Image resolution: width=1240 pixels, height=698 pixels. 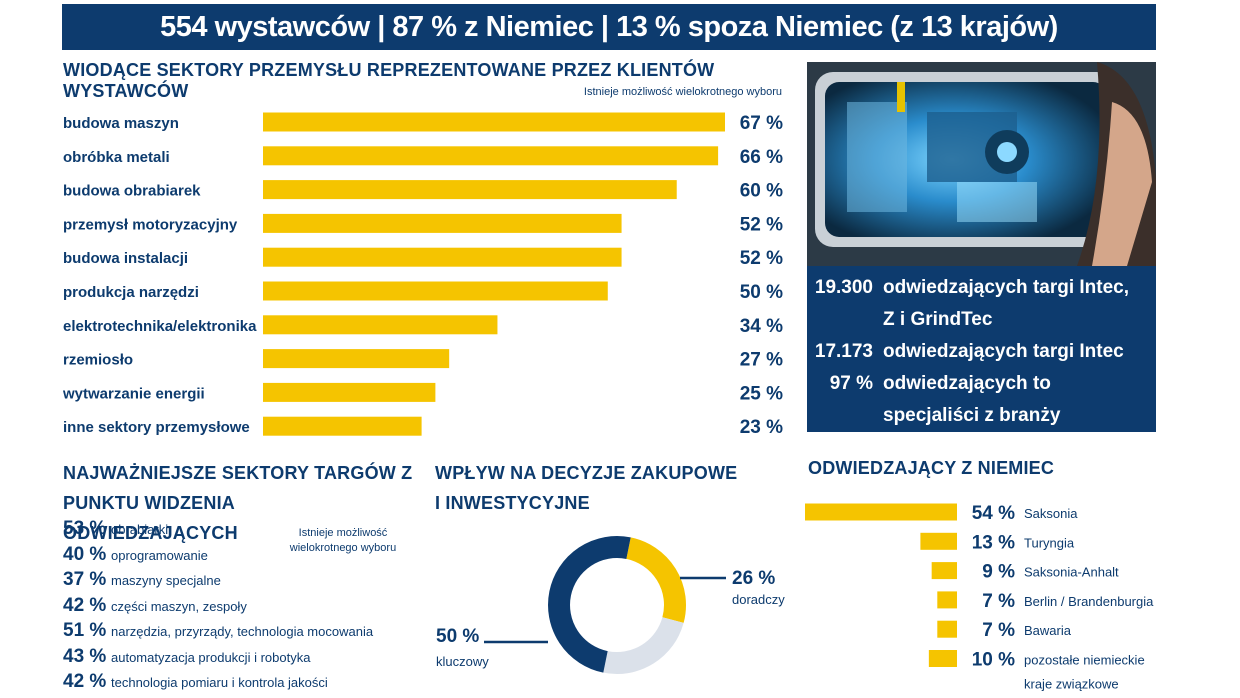 What do you see at coordinates (493, 26) in the screenshot?
I see `banner-germany: 87 % z Niemiec` at bounding box center [493, 26].